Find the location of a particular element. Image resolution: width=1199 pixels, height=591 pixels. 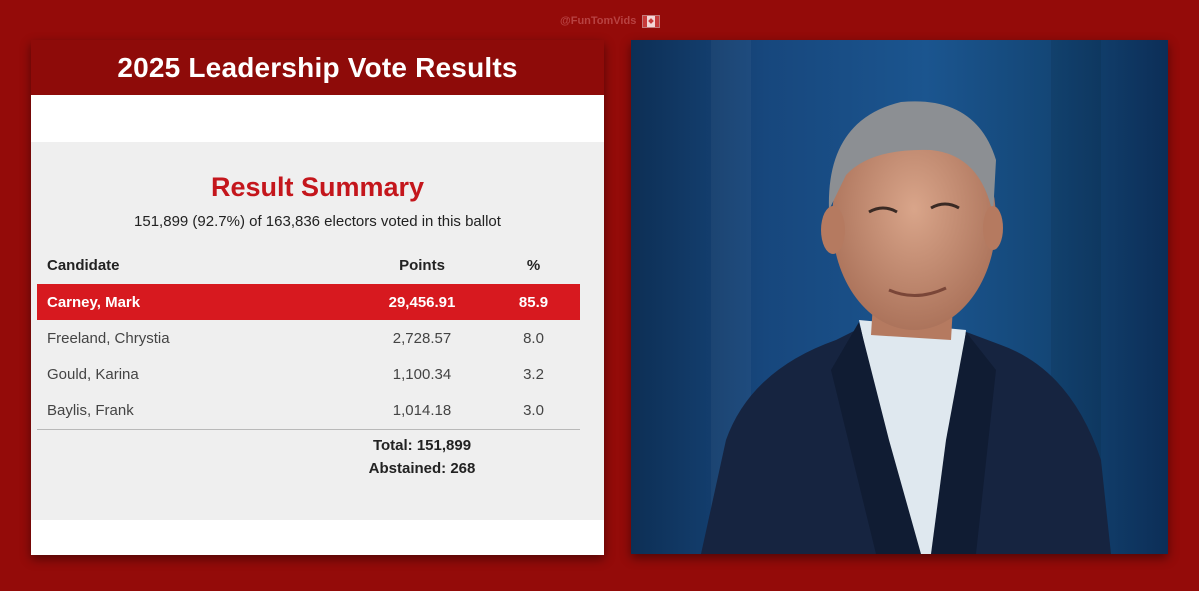

candidate-points: 1,014.18 is located at coordinates (422, 410).